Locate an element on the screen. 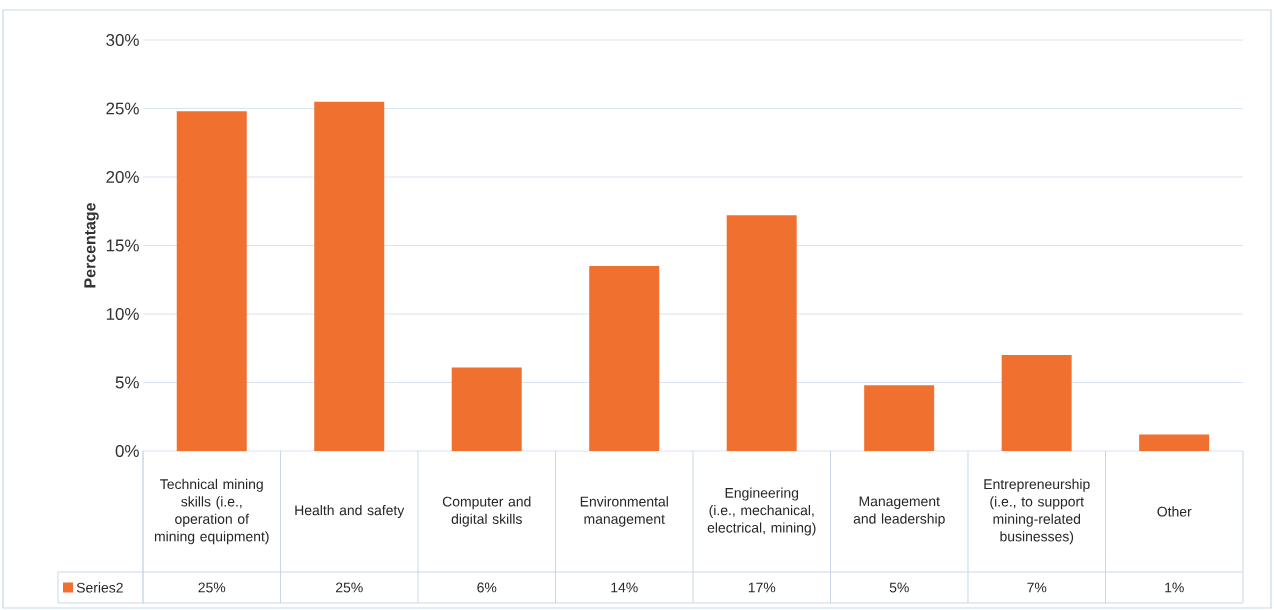  x-tick-label: Management and leadership is located at coordinates (899, 511).